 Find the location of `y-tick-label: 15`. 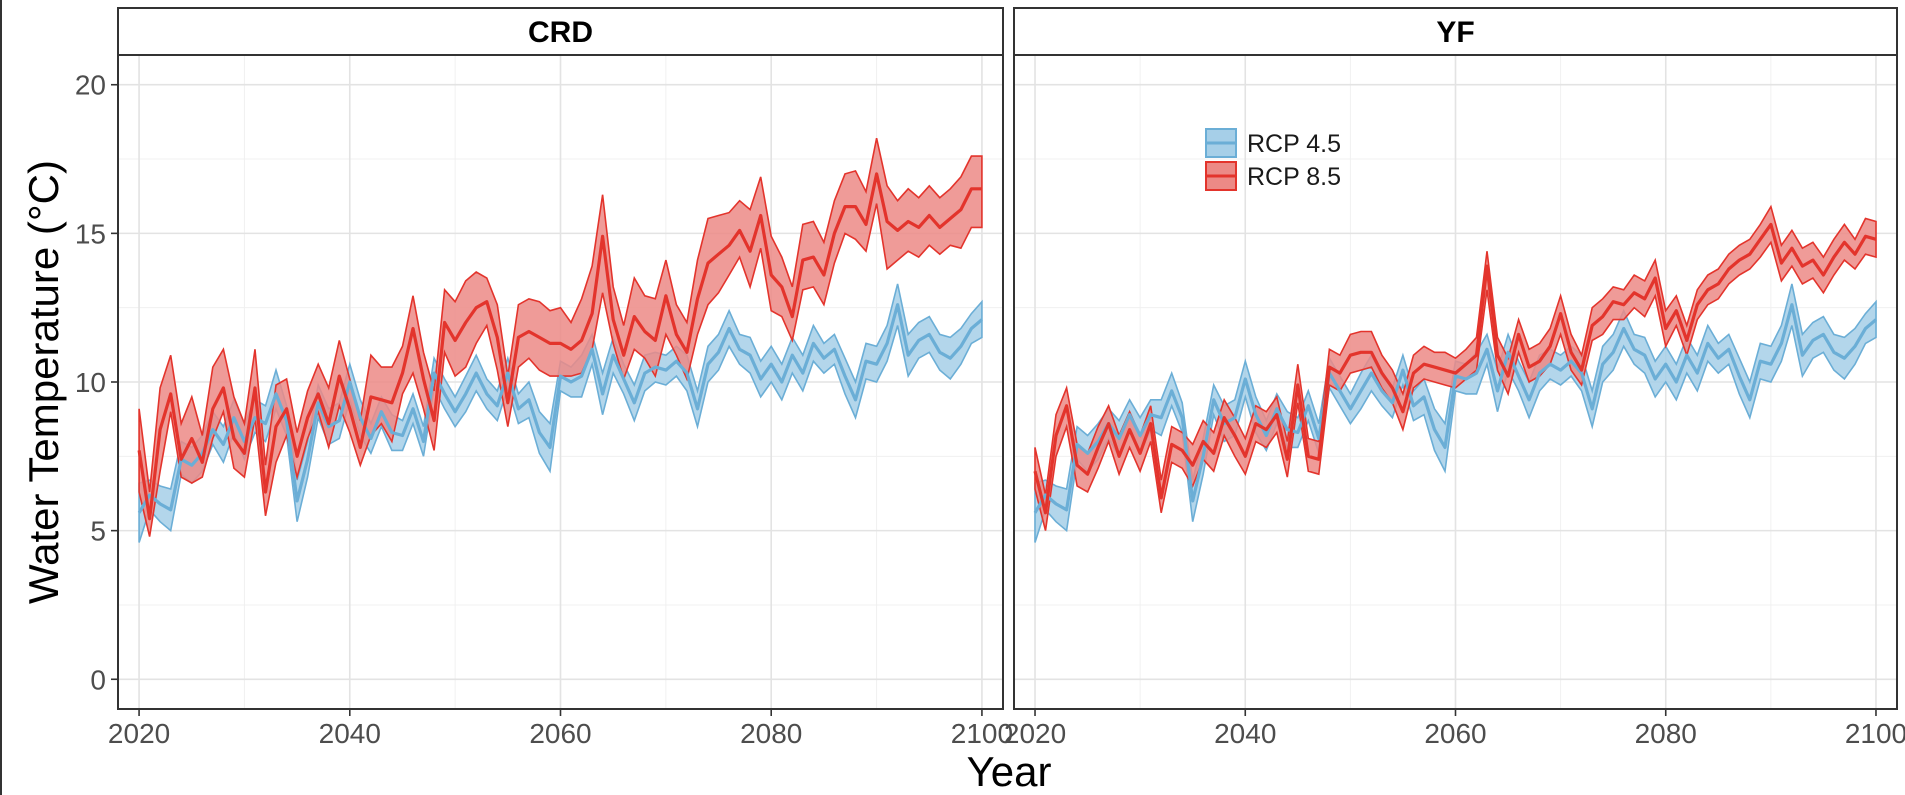

y-tick-label: 15 is located at coordinates (90, 233).